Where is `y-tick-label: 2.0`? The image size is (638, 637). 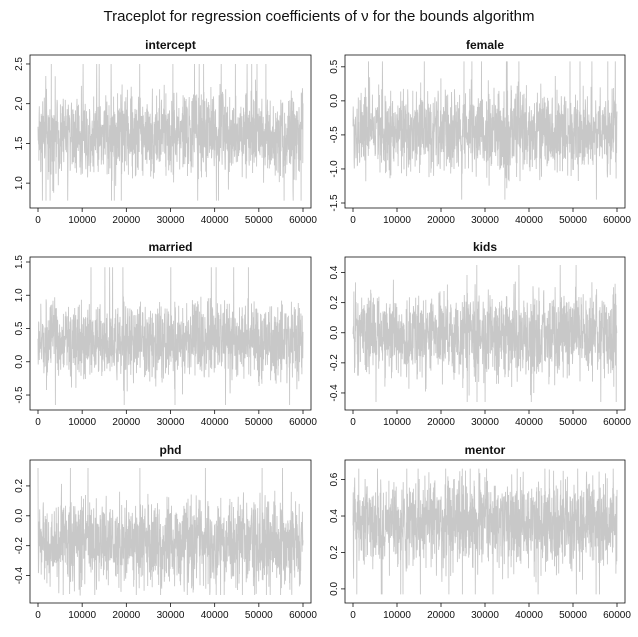 y-tick-label: 2.0 is located at coordinates (19, 103).